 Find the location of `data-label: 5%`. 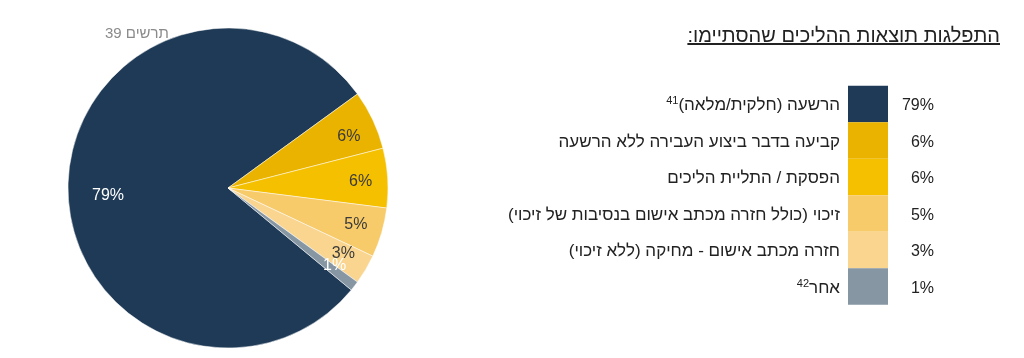

data-label: 5% is located at coordinates (356, 223).